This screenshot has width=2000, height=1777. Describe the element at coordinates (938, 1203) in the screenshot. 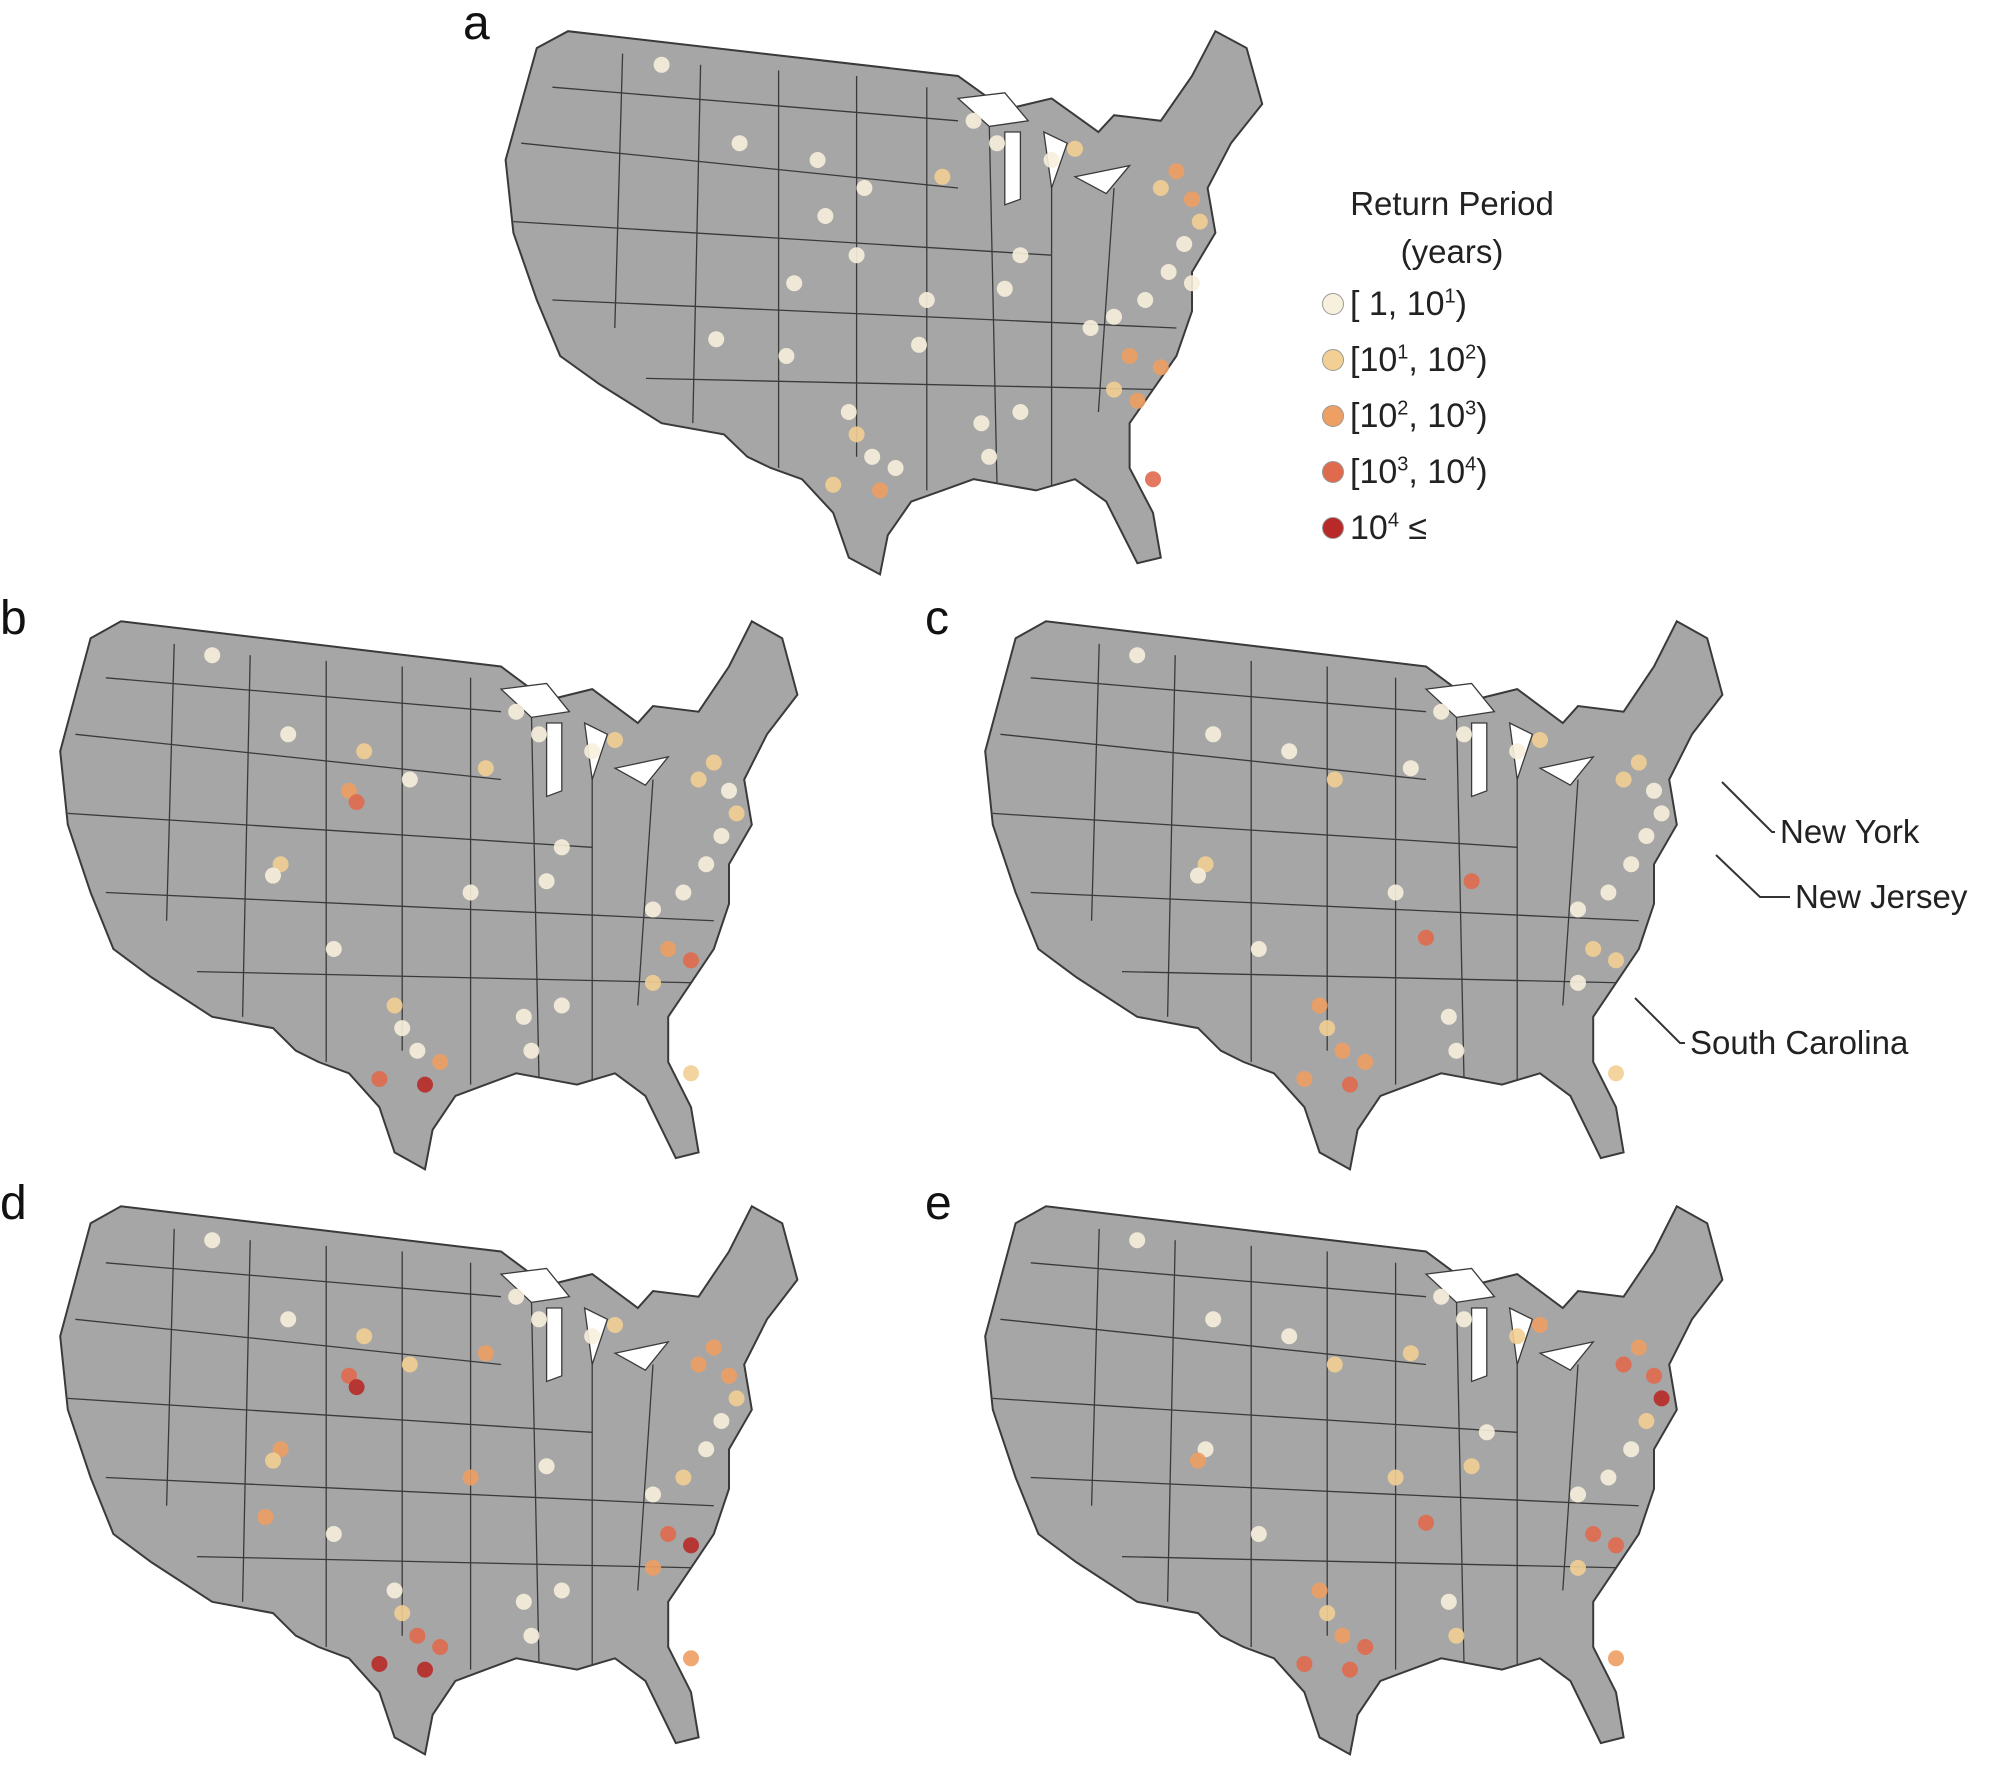

I see `panel-label-e: e` at that location.